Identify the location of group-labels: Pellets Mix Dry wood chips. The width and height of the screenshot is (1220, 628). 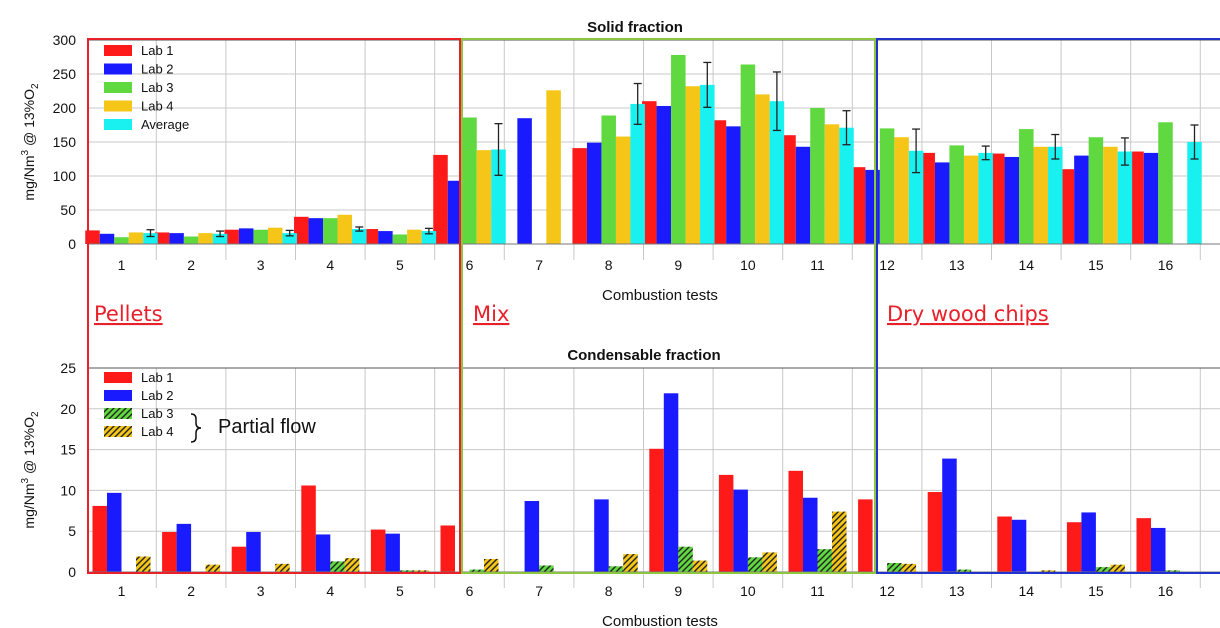
(571, 314).